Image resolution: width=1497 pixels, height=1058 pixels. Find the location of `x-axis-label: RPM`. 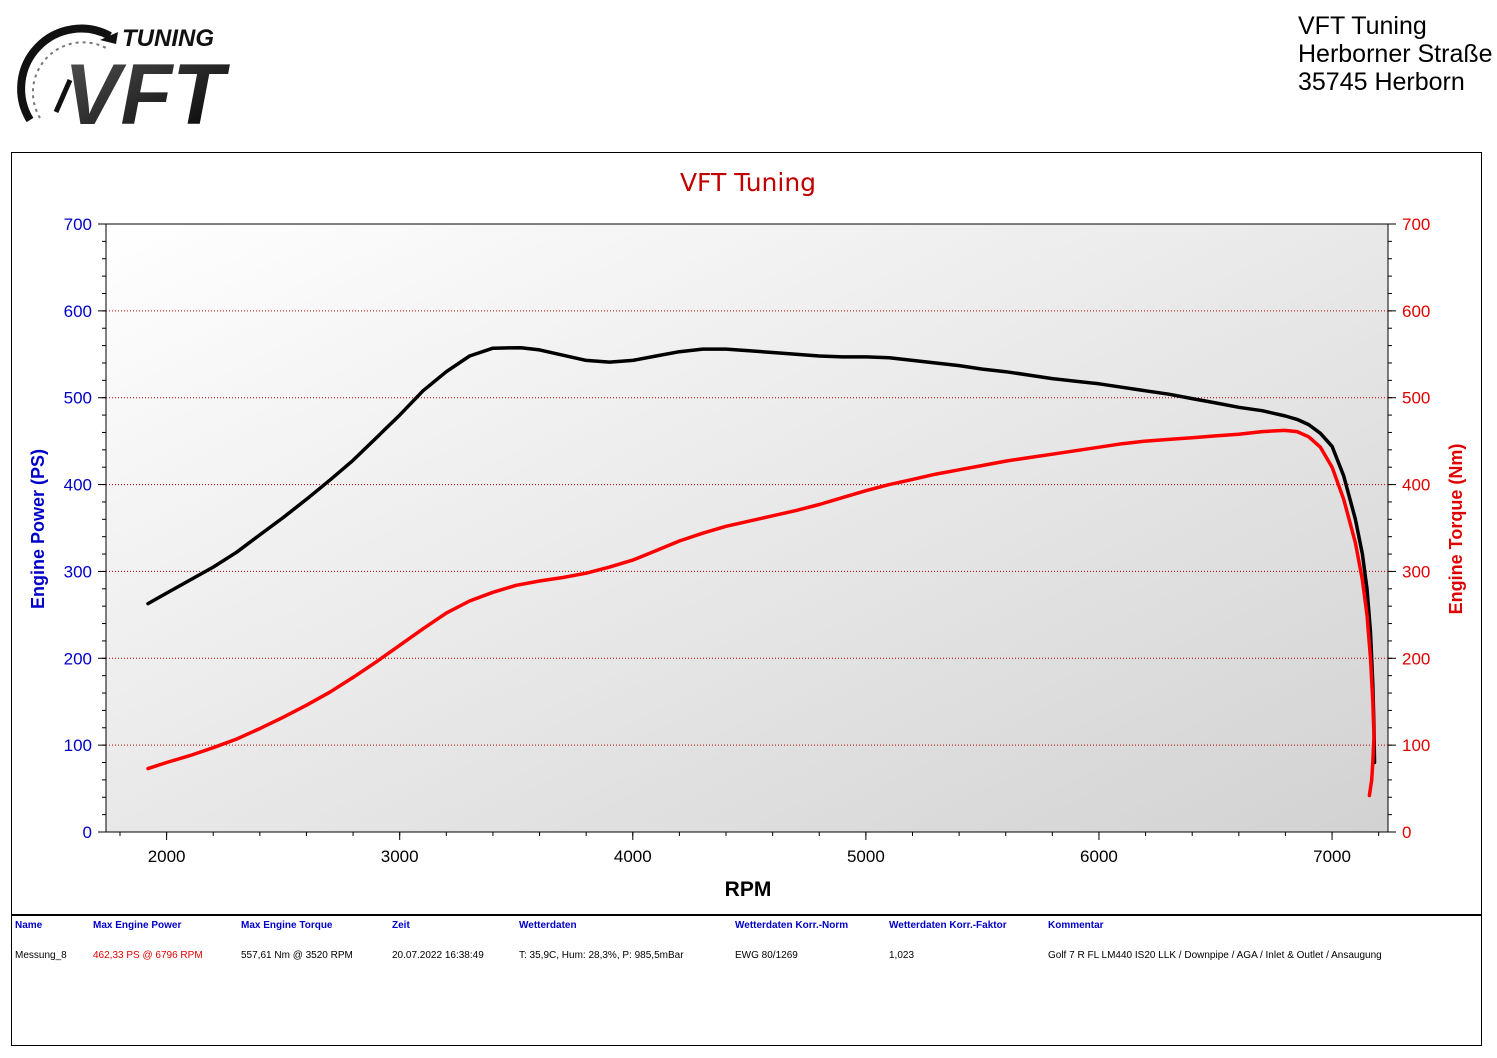

x-axis-label: RPM is located at coordinates (748, 889).